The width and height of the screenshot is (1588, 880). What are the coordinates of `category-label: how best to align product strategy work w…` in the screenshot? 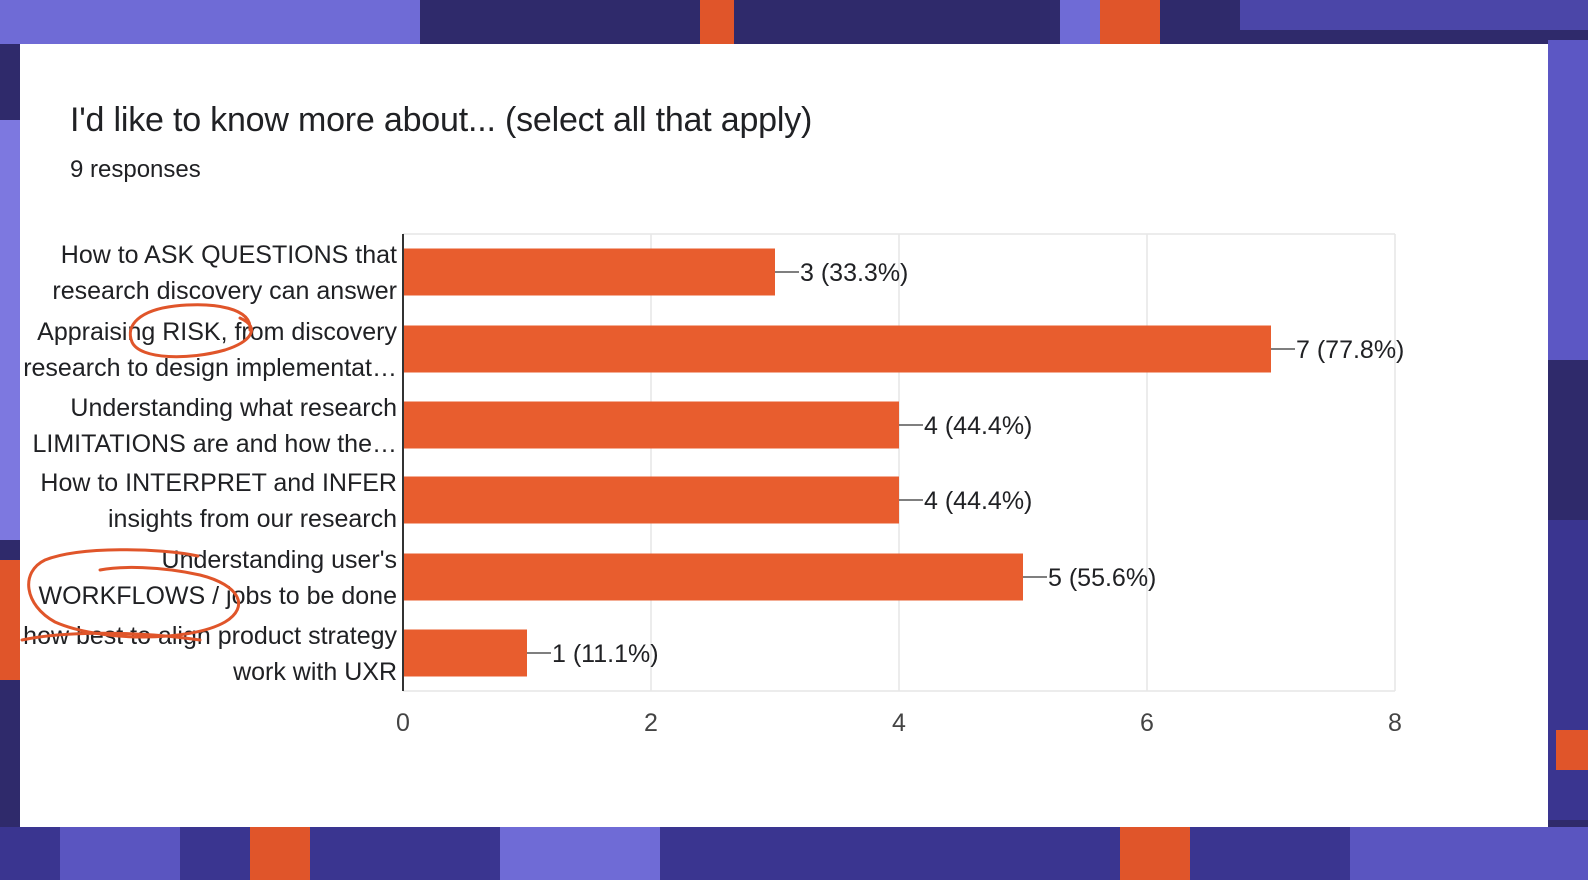 It's located at (210, 654).